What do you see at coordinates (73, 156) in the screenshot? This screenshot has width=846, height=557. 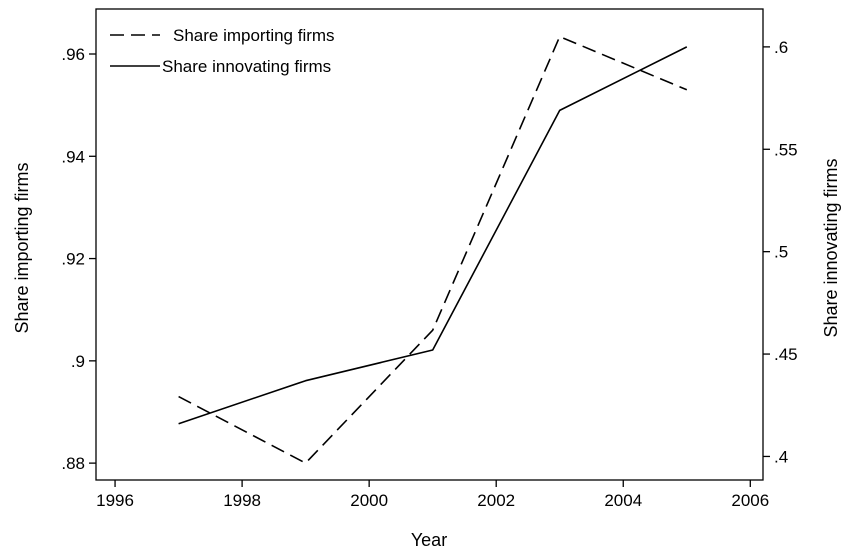 I see `y-left-tick-label: .94` at bounding box center [73, 156].